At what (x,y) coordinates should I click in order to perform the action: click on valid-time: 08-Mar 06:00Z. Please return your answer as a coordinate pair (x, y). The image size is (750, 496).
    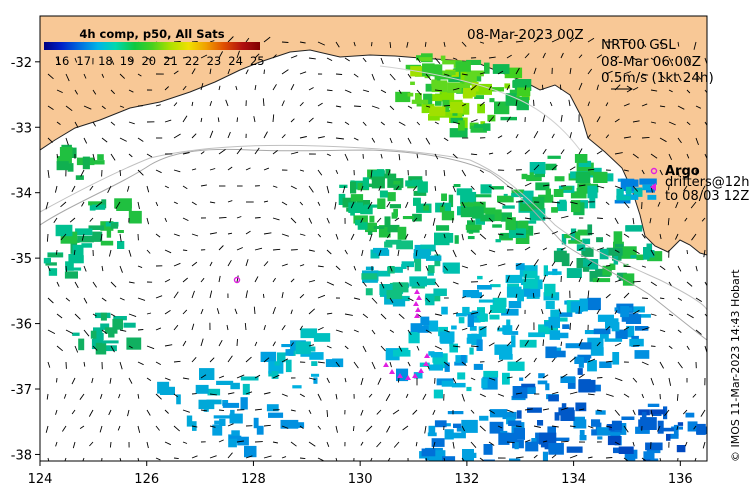
    Looking at the image, I should click on (651, 62).